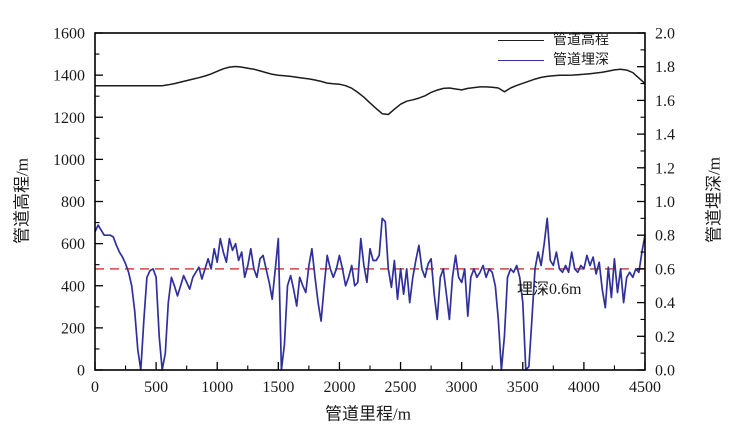 The image size is (735, 430). What do you see at coordinates (73, 202) in the screenshot?
I see `y-left-tick-label: 800` at bounding box center [73, 202].